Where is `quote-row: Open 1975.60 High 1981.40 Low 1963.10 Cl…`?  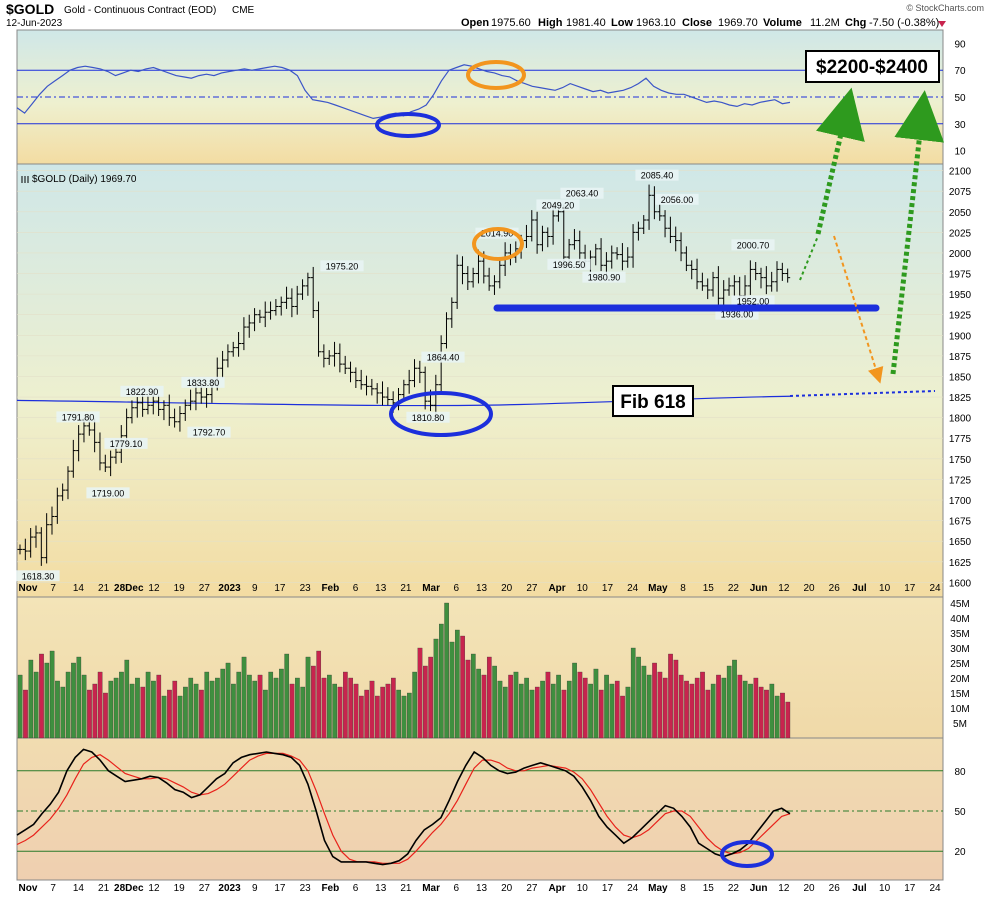 quote-row: Open 1975.60 High 1981.40 Low 1963.10 Cl… is located at coordinates (703, 23).